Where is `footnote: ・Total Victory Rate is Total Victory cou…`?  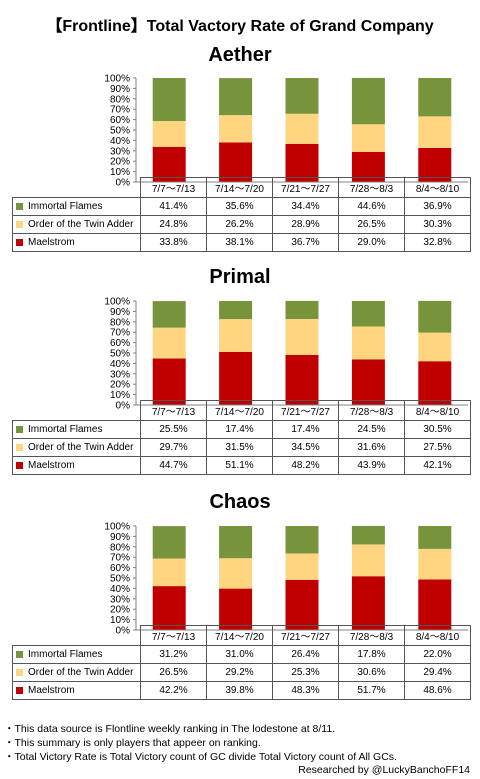 footnote: ・Total Victory Rate is Total Victory cou… is located at coordinates (200, 757).